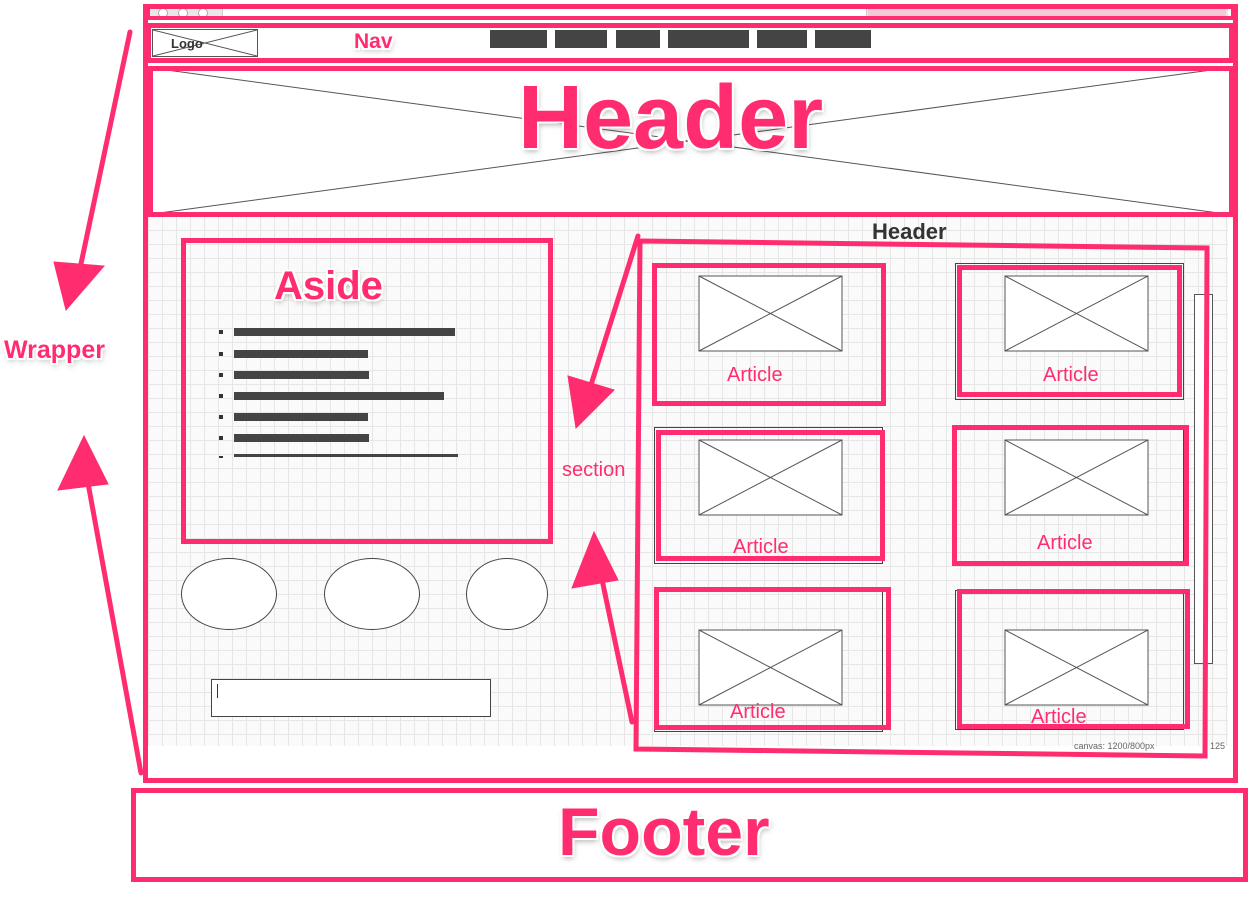 This screenshot has height=897, width=1252. What do you see at coordinates (1114, 746) in the screenshot?
I see `canvas-size-label: canvas: 1200/800px` at bounding box center [1114, 746].